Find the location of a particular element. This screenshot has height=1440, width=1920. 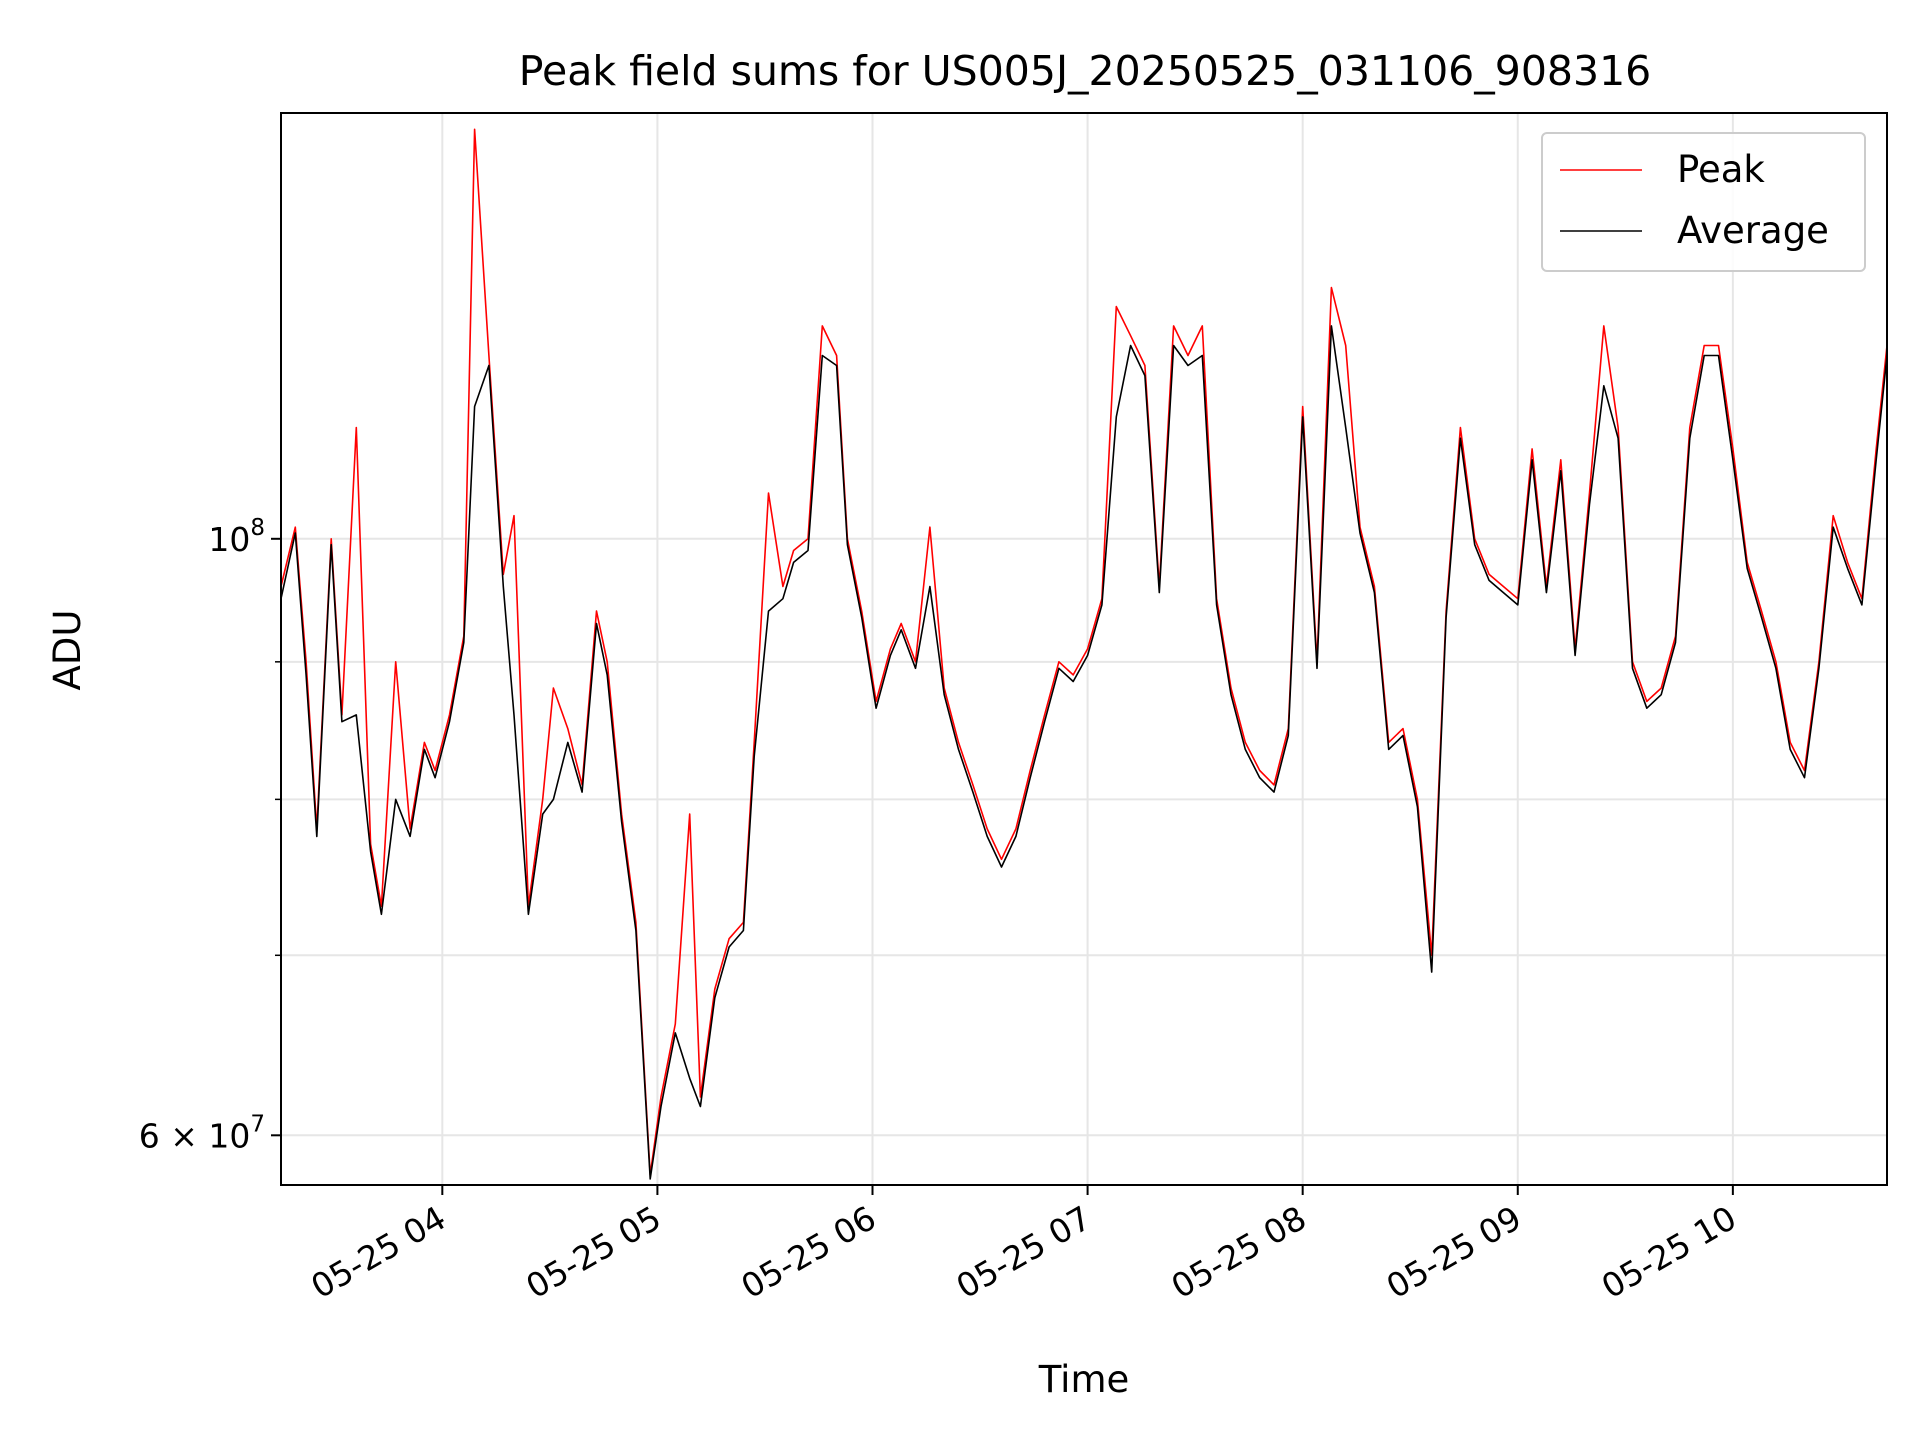

y-axis-ticks: 6 × 107 108 is located at coordinates (210, 835).